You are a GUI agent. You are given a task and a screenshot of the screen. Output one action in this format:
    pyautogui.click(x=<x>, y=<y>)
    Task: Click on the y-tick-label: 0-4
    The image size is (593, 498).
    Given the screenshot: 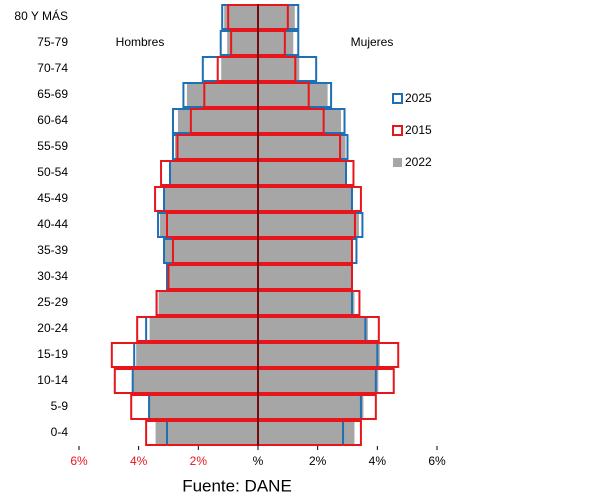 What is the action you would take?
    pyautogui.click(x=60, y=432)
    